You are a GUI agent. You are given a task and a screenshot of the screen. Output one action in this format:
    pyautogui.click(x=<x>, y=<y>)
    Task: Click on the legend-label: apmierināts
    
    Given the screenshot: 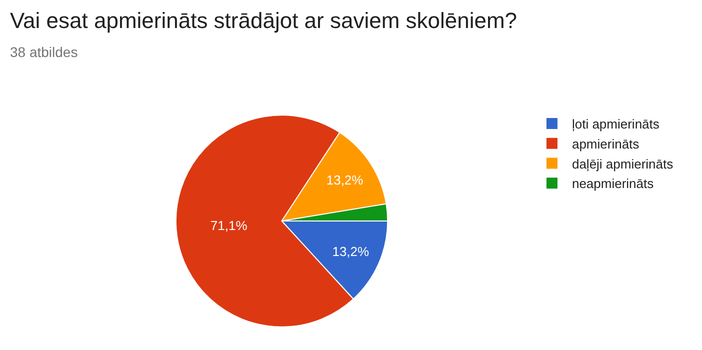 What is the action you would take?
    pyautogui.click(x=606, y=144)
    